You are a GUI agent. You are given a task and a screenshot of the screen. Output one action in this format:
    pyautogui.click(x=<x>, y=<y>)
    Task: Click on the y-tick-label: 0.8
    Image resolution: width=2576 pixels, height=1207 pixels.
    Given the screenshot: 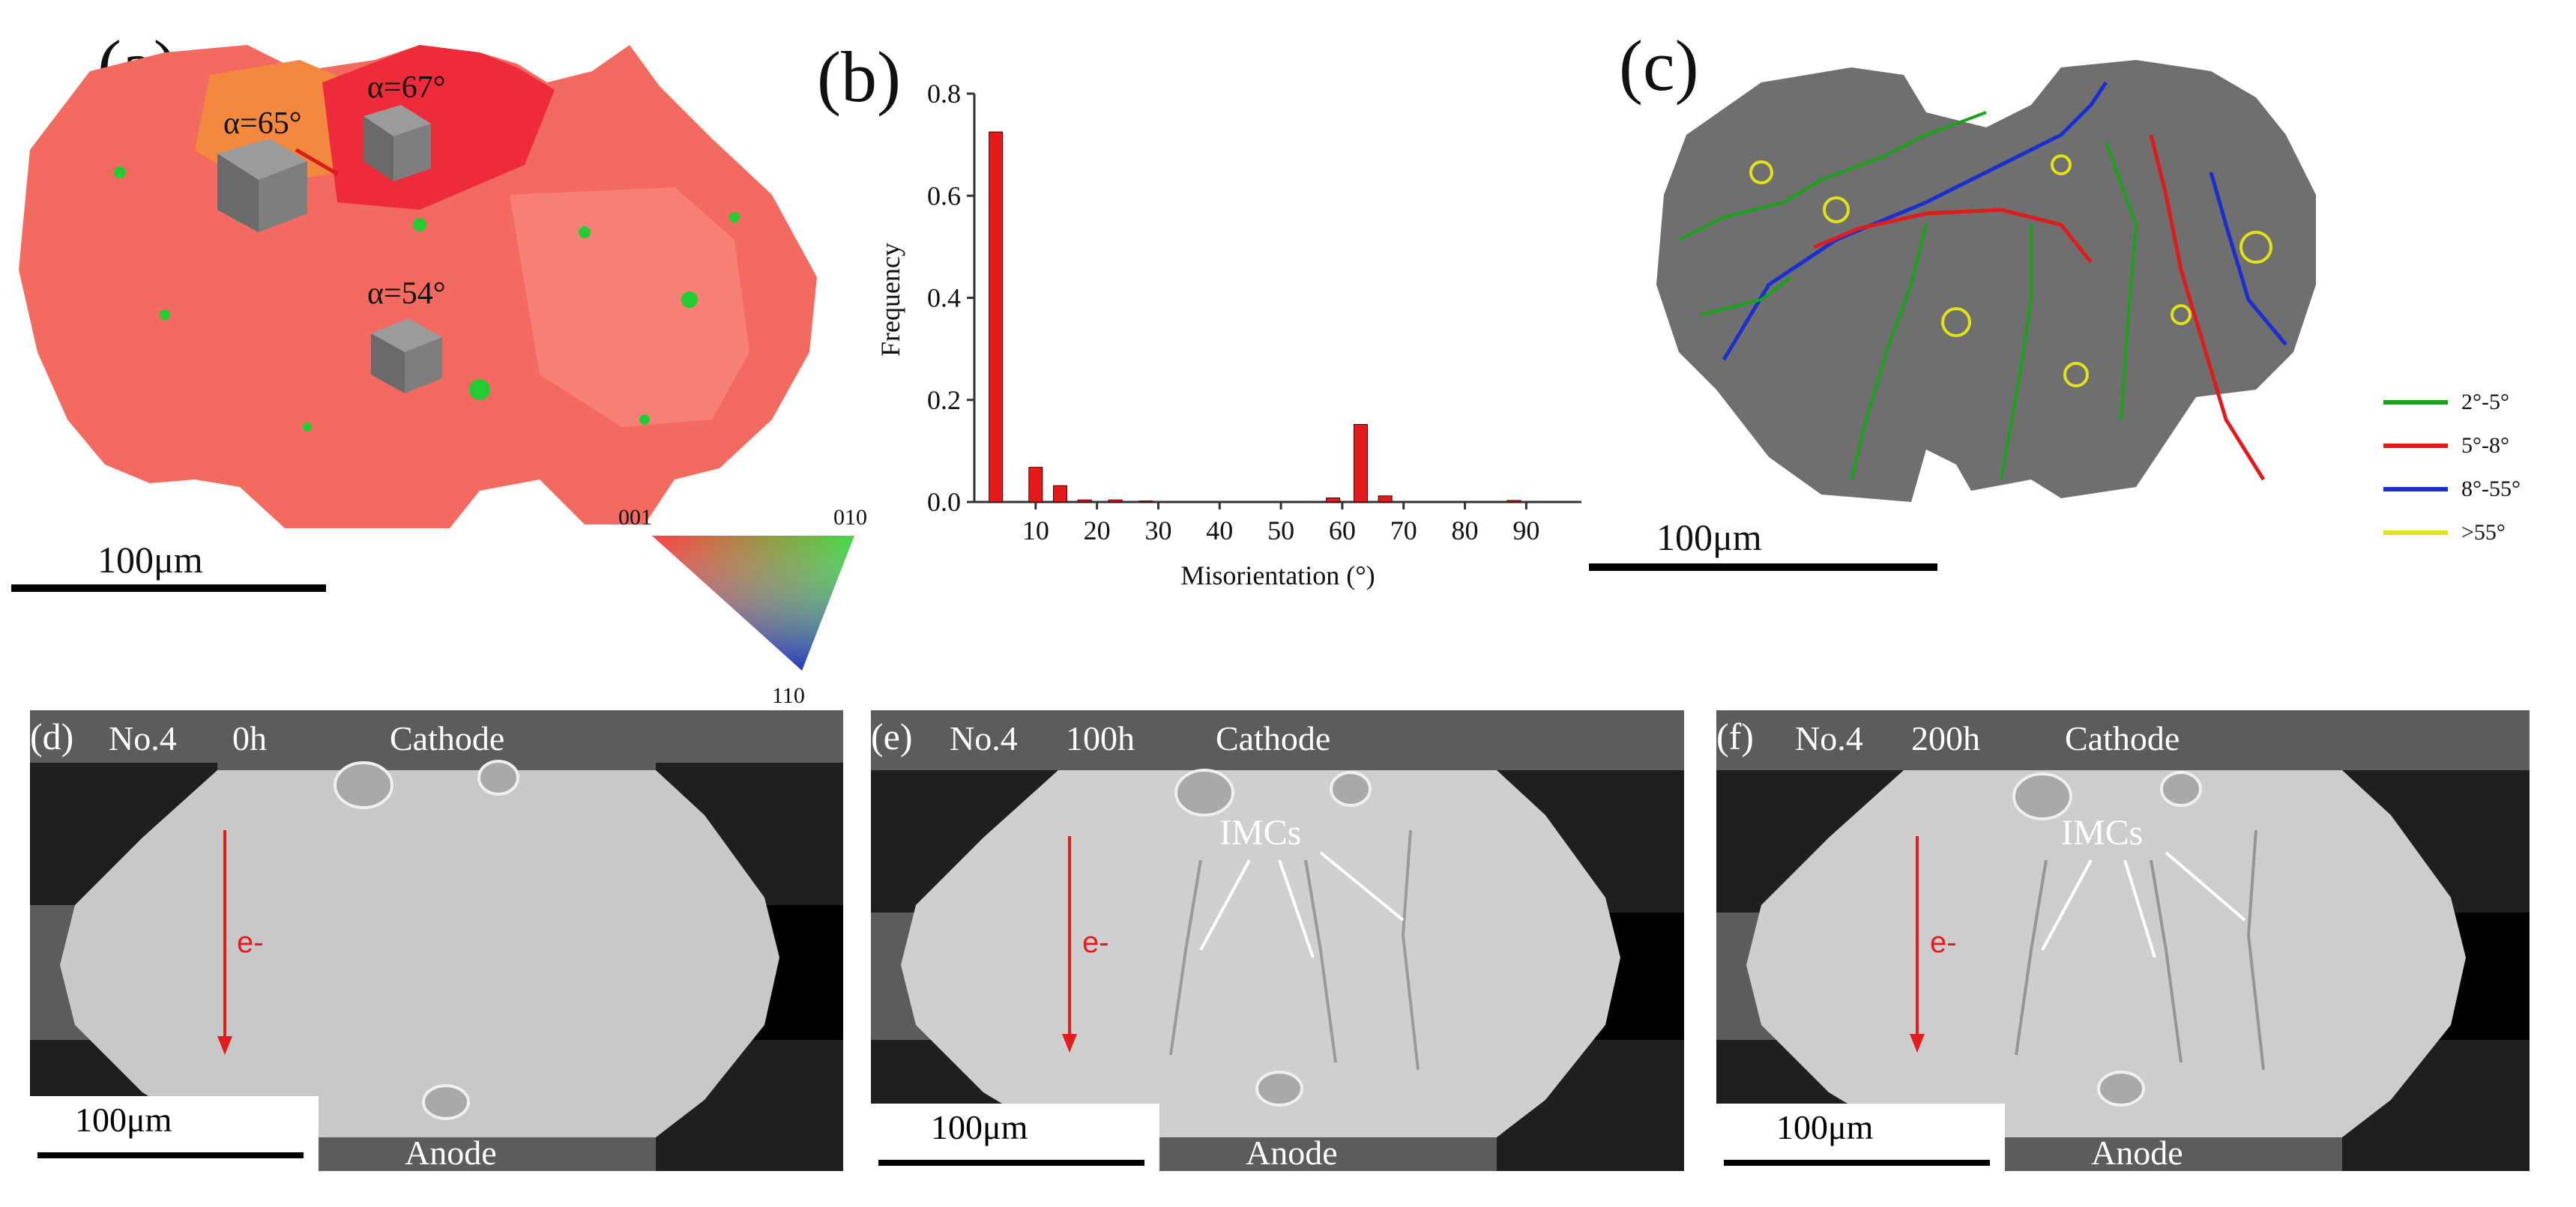 What is the action you would take?
    pyautogui.click(x=944, y=94)
    